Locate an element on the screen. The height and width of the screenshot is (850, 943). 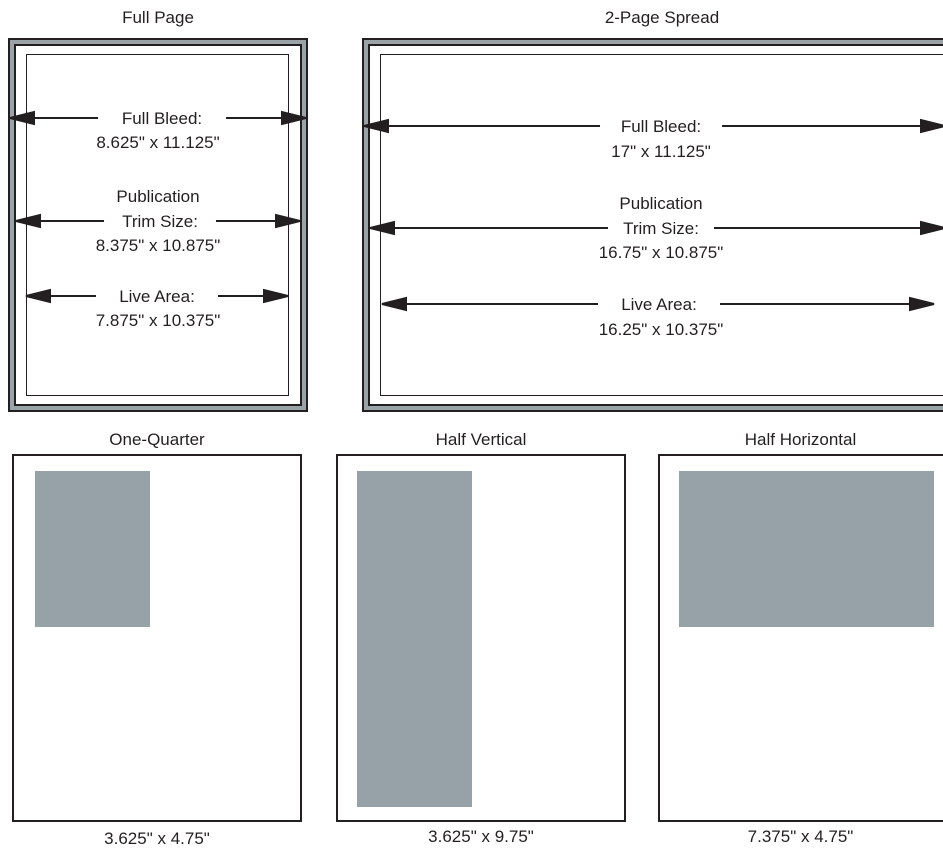
full-page-trim-value: 8.375" x 10.875" is located at coordinates (158, 245).